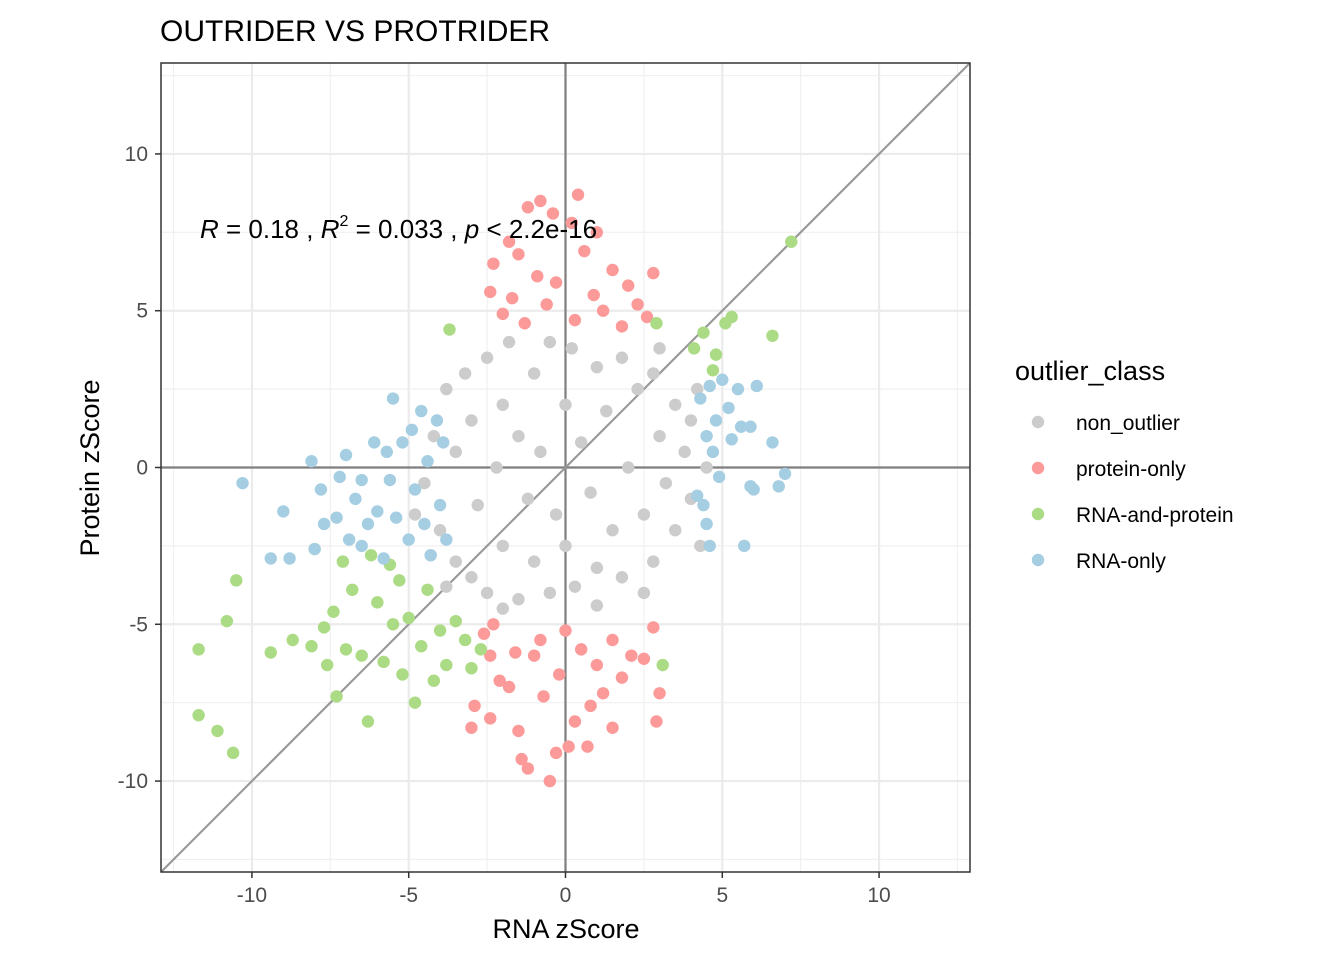  What do you see at coordinates (90, 467) in the screenshot?
I see `y-axis-label: Protein zScore` at bounding box center [90, 467].